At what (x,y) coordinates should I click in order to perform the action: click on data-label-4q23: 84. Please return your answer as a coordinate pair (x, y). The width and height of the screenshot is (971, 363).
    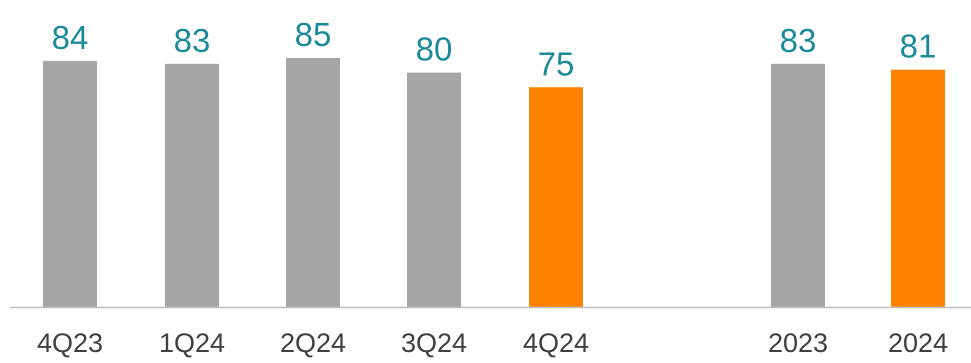
    Looking at the image, I should click on (70, 37).